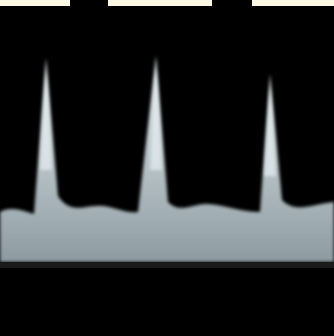 The image size is (334, 336). What do you see at coordinates (160, 3) in the screenshot?
I see `top-bar-middle` at bounding box center [160, 3].